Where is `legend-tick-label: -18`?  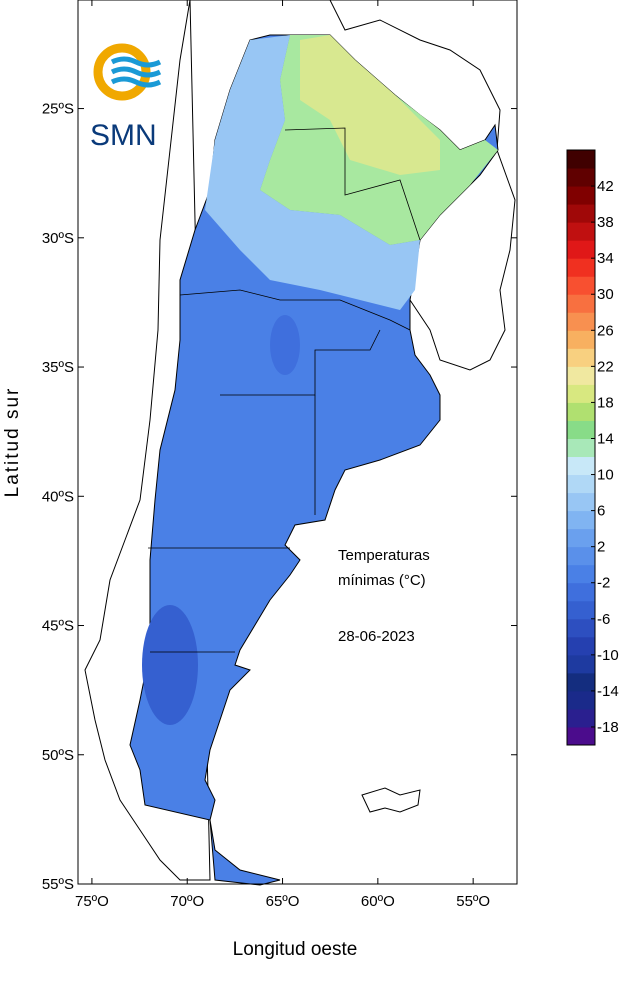 legend-tick-label: -18 is located at coordinates (608, 727).